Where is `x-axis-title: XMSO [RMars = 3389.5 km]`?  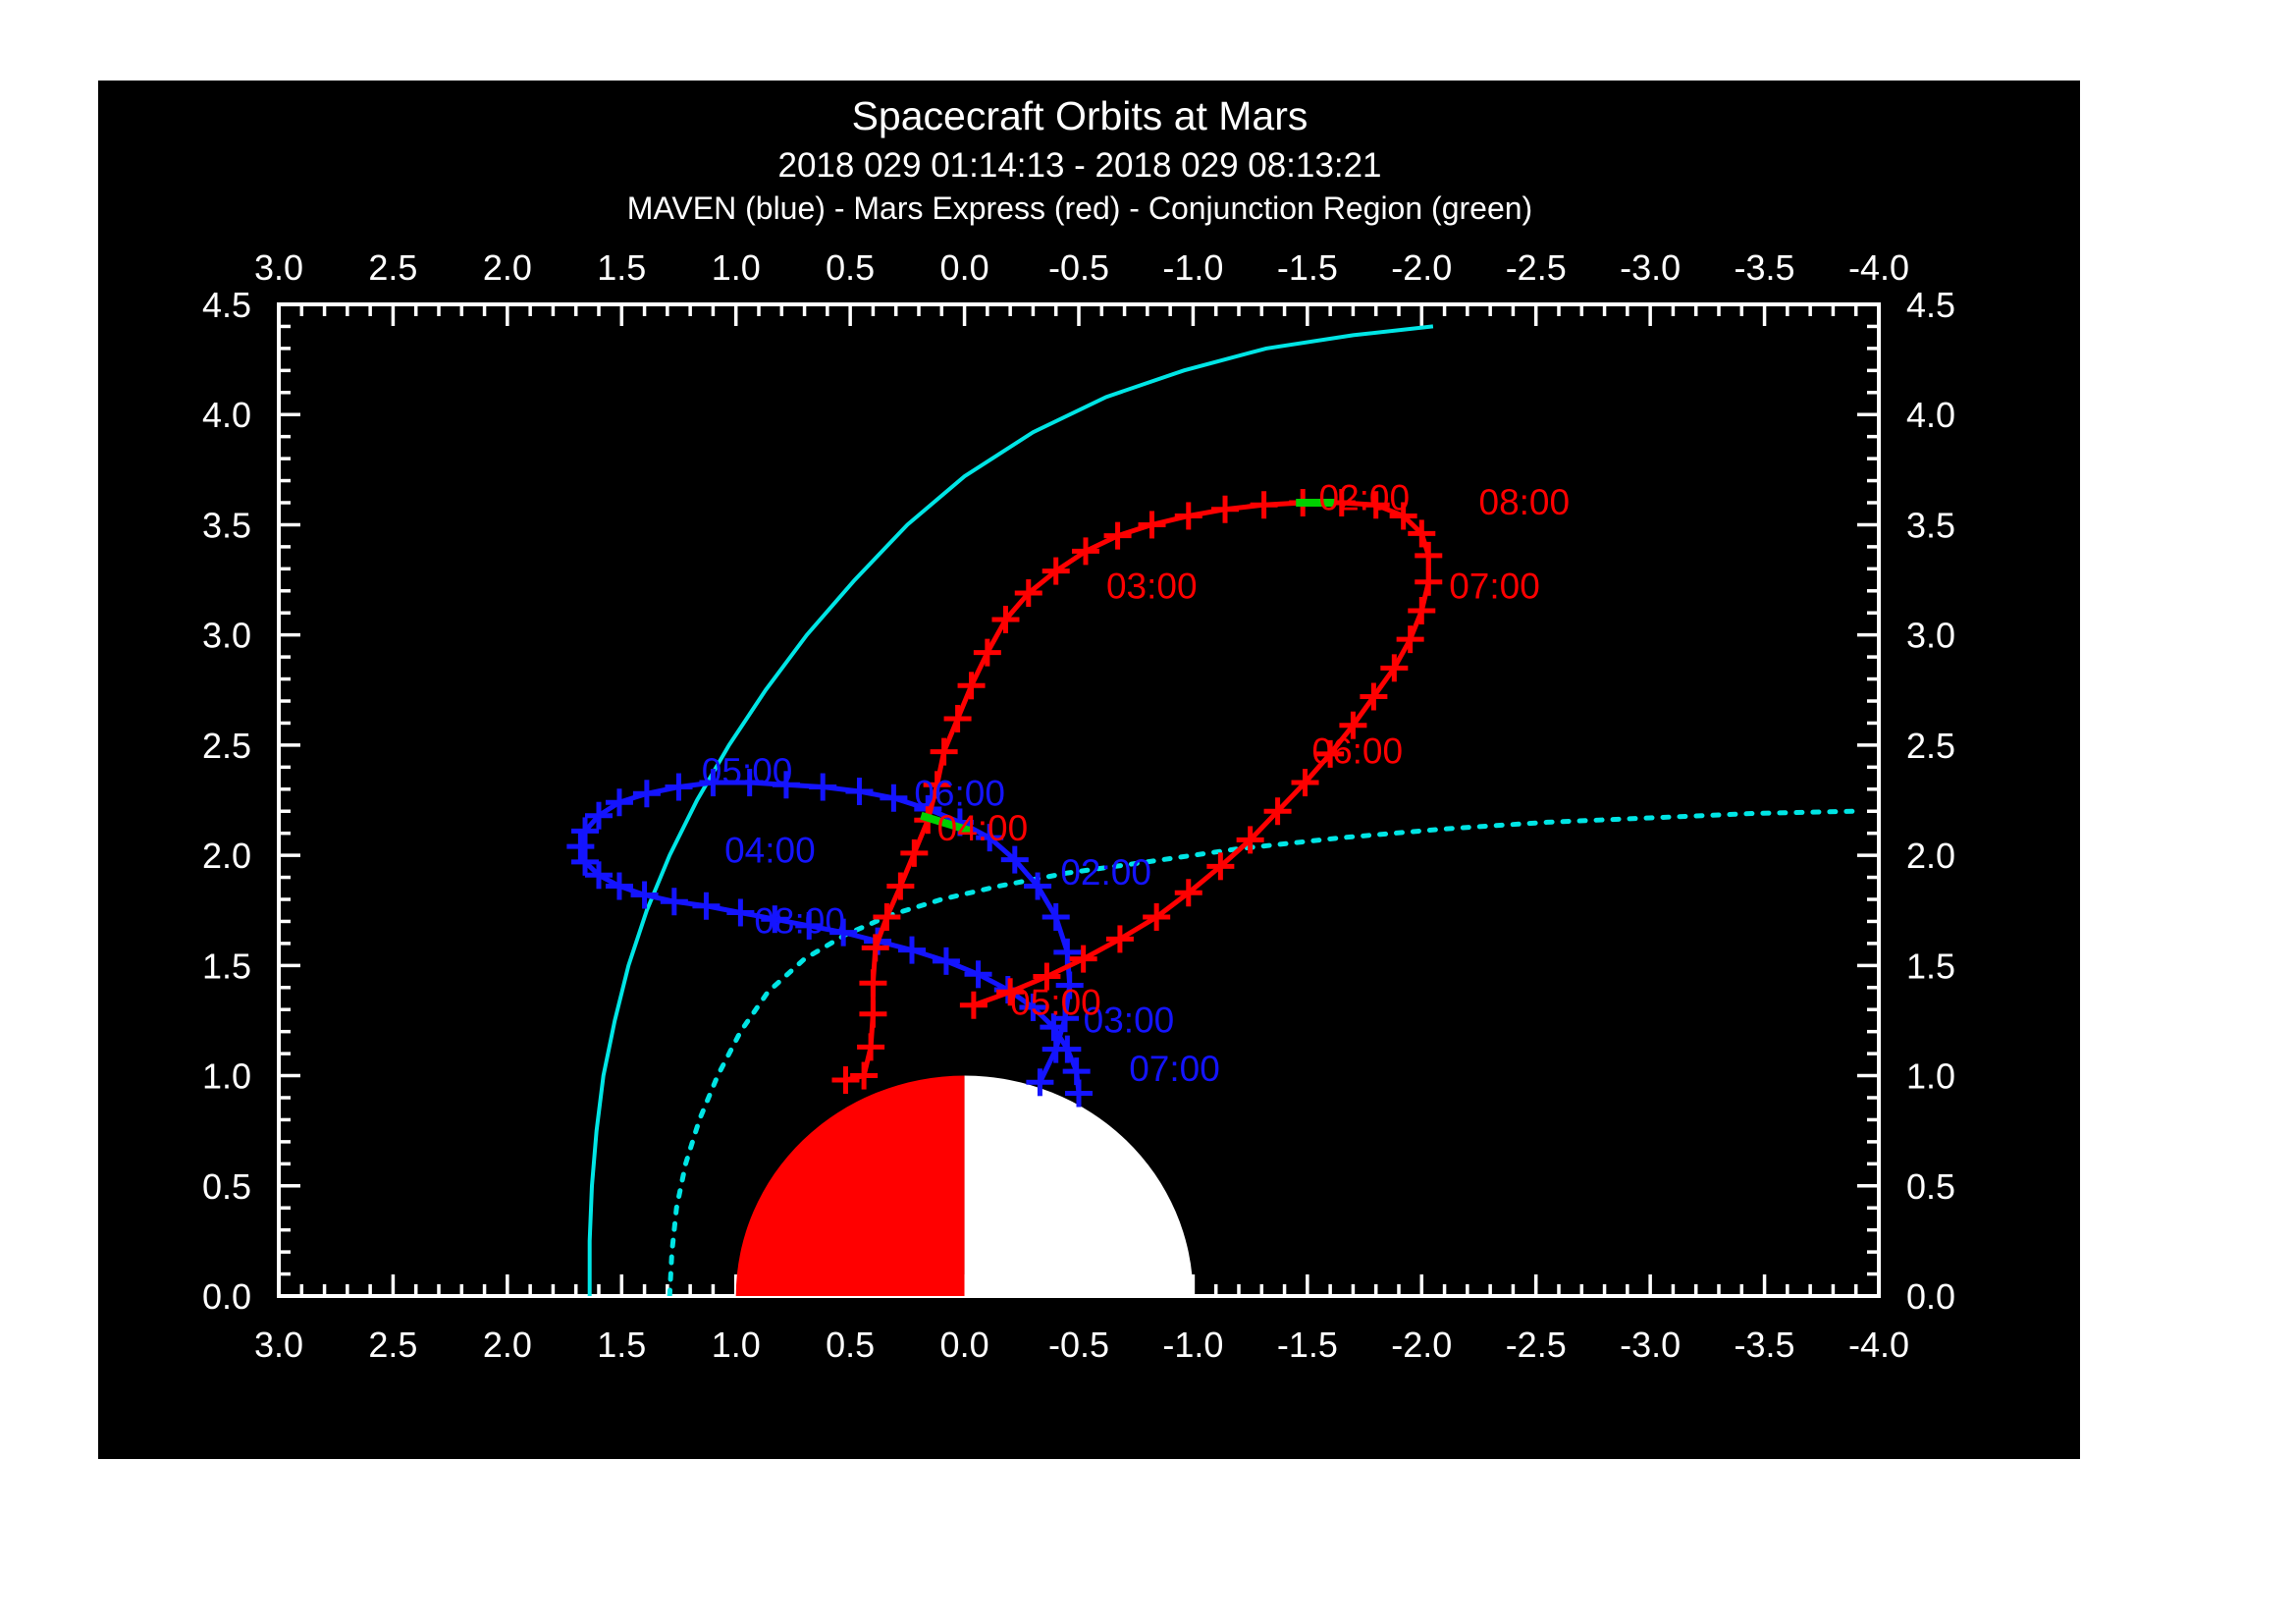
x-axis-title: XMSO [RMars = 3389.5 km] is located at coordinates (1079, 1414).